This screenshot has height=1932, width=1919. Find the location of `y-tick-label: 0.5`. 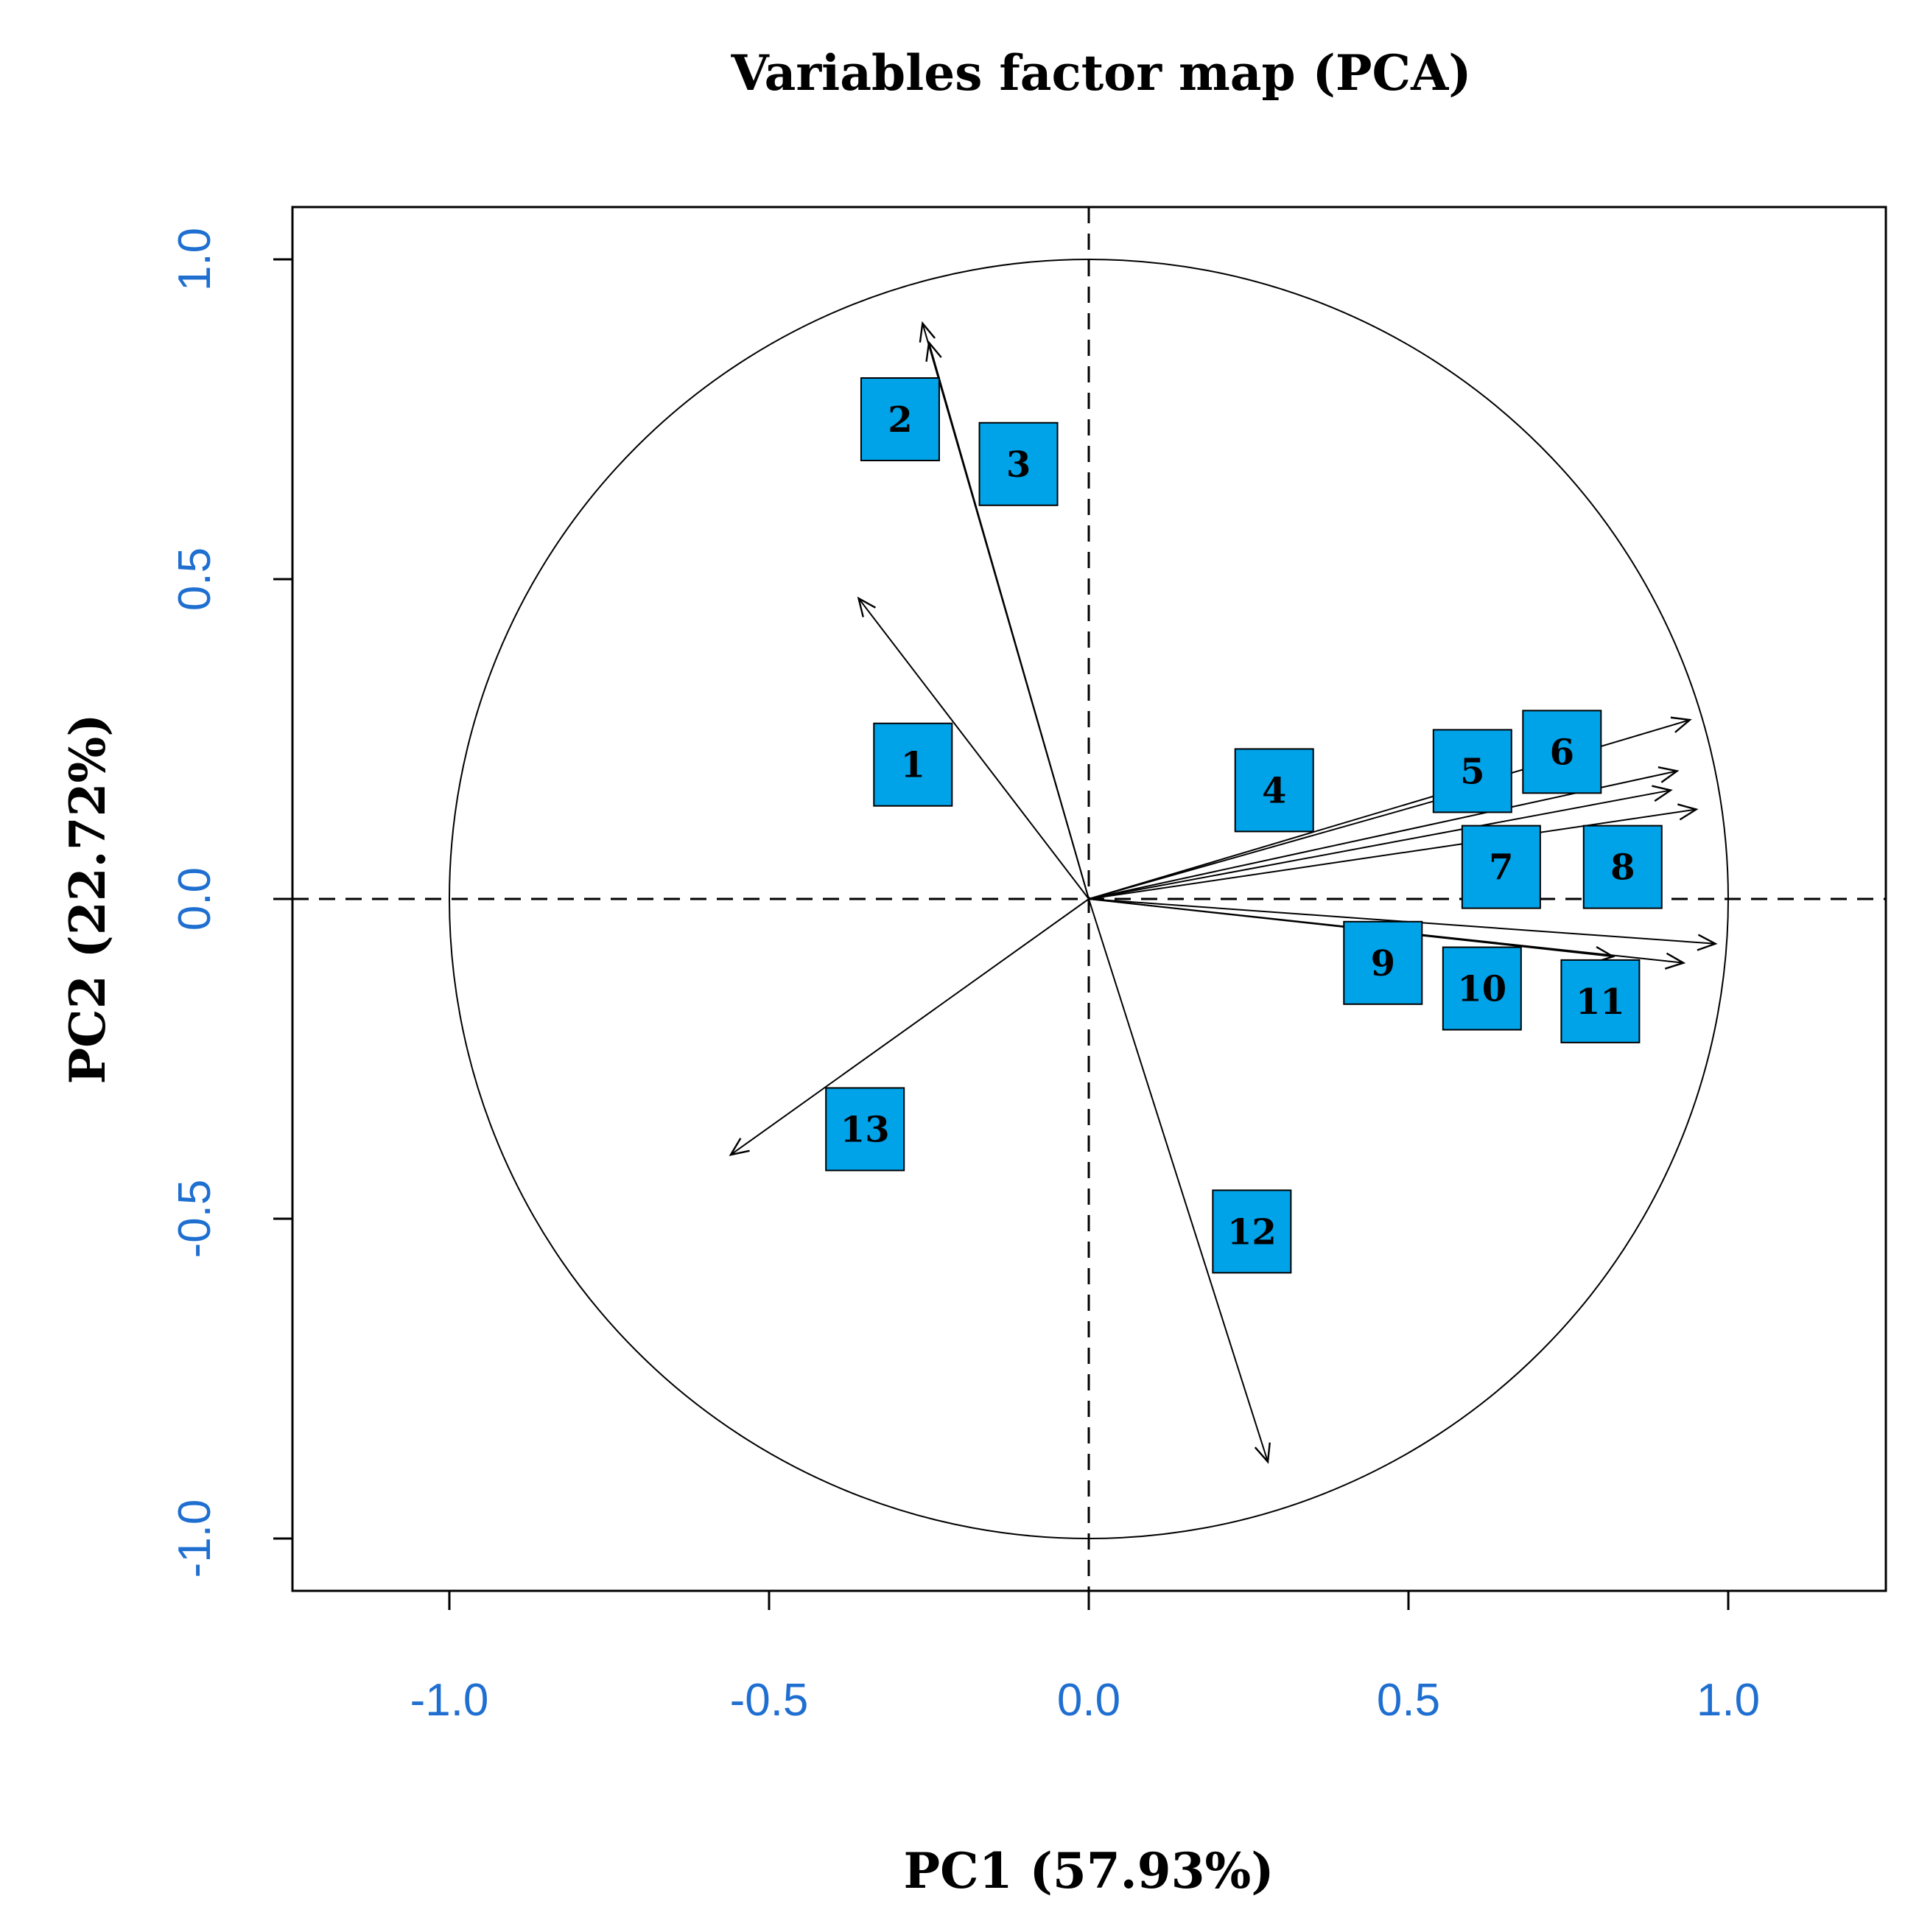

y-tick-label: 0.5 is located at coordinates (194, 579).